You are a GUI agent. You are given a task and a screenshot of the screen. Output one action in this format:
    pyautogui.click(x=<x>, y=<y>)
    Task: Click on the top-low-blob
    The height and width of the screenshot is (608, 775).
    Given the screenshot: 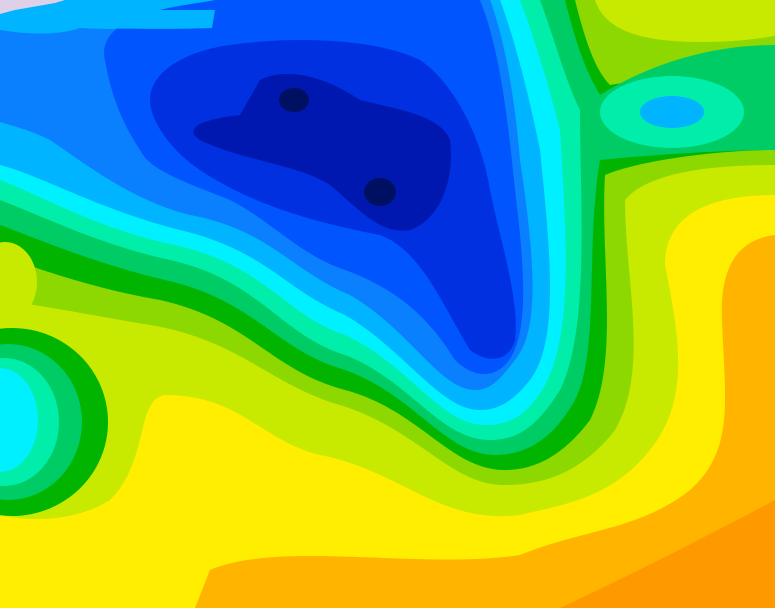 What is the action you would take?
    pyautogui.click(x=432, y=13)
    